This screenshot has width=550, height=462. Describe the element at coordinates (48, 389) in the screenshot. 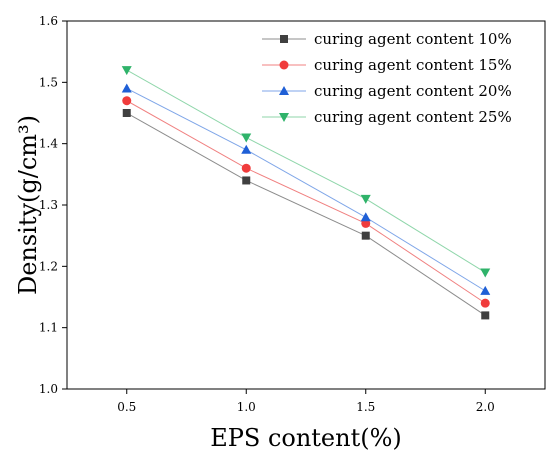

I see `y-tick-label: 1.0` at that location.